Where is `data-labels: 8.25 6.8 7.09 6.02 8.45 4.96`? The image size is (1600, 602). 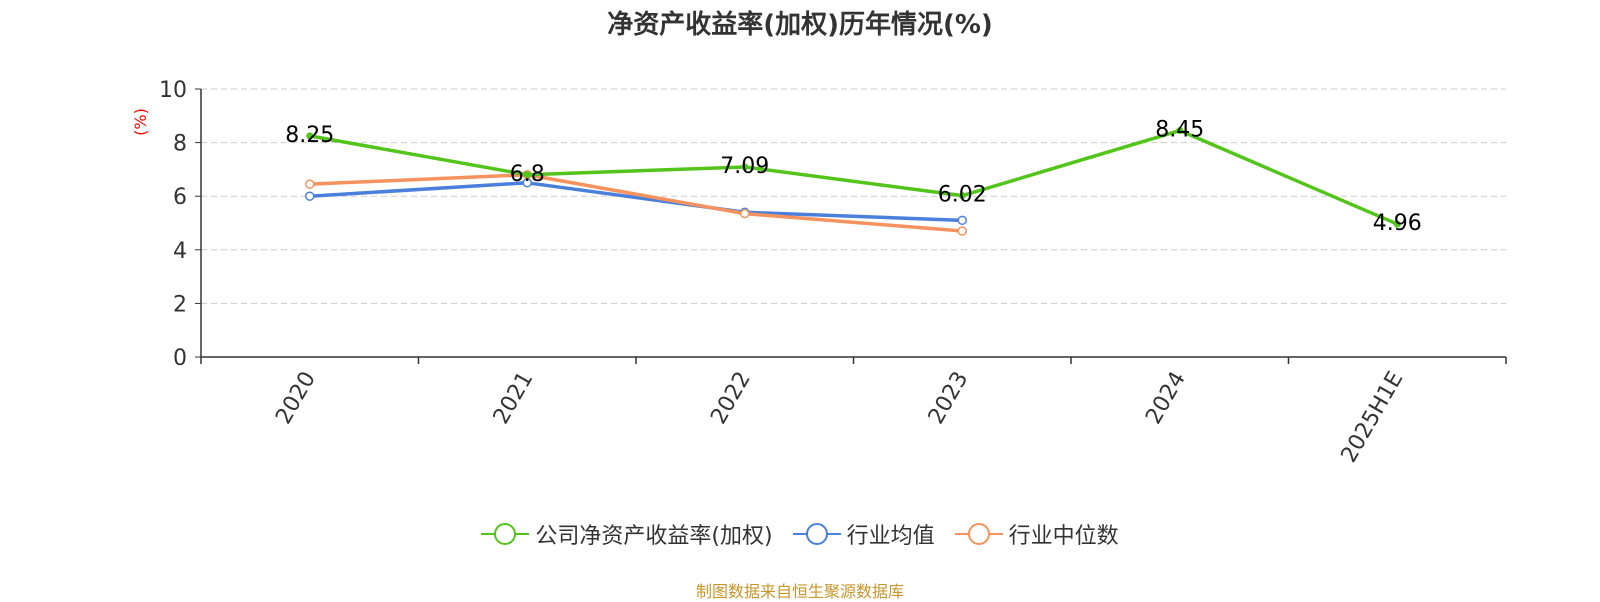
data-labels: 8.25 6.8 7.09 6.02 8.45 4.96 is located at coordinates (853, 177).